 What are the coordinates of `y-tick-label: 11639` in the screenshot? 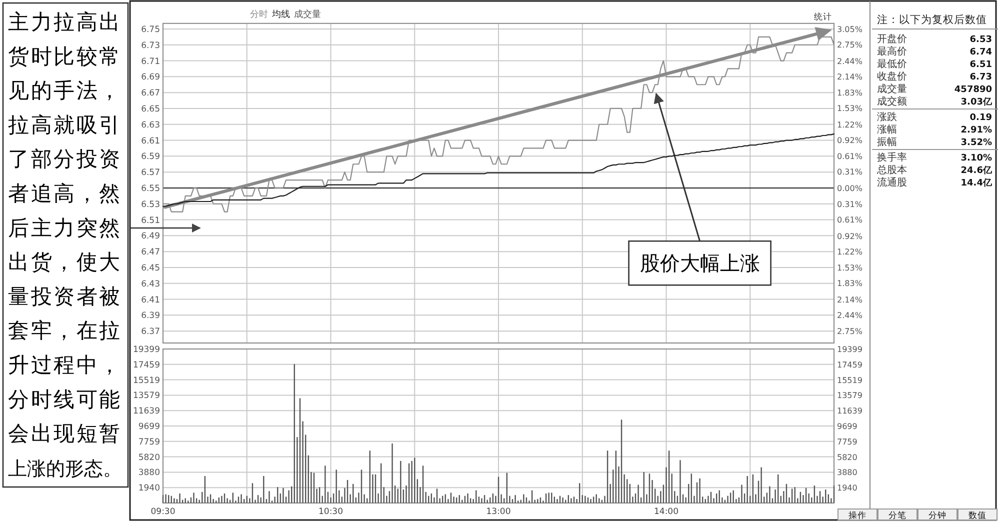 It's located at (146, 411).